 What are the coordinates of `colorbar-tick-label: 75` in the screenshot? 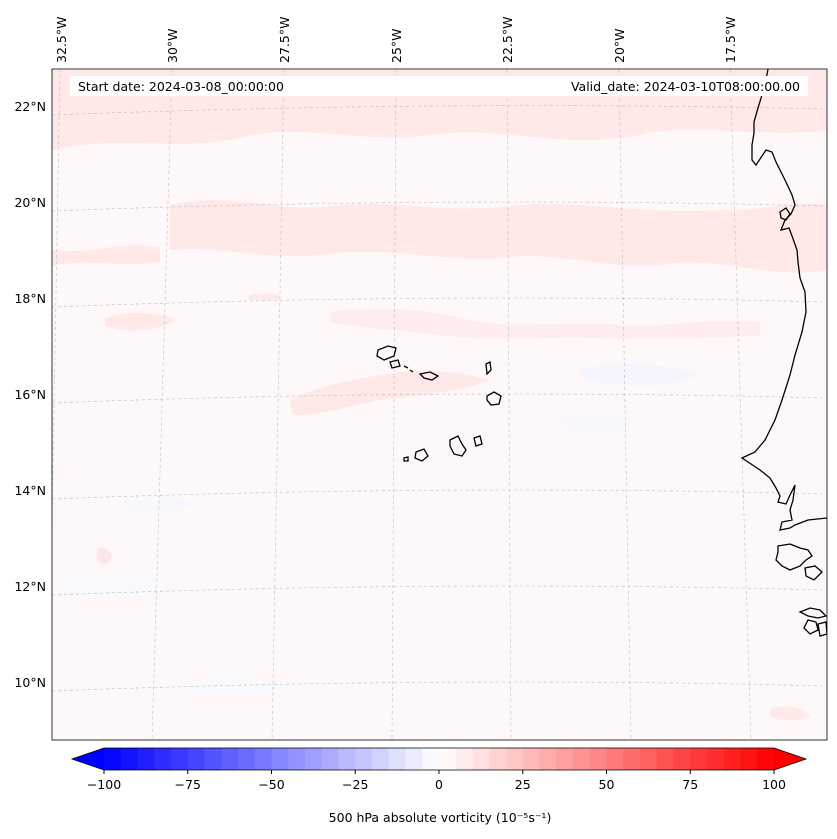 It's located at (690, 784).